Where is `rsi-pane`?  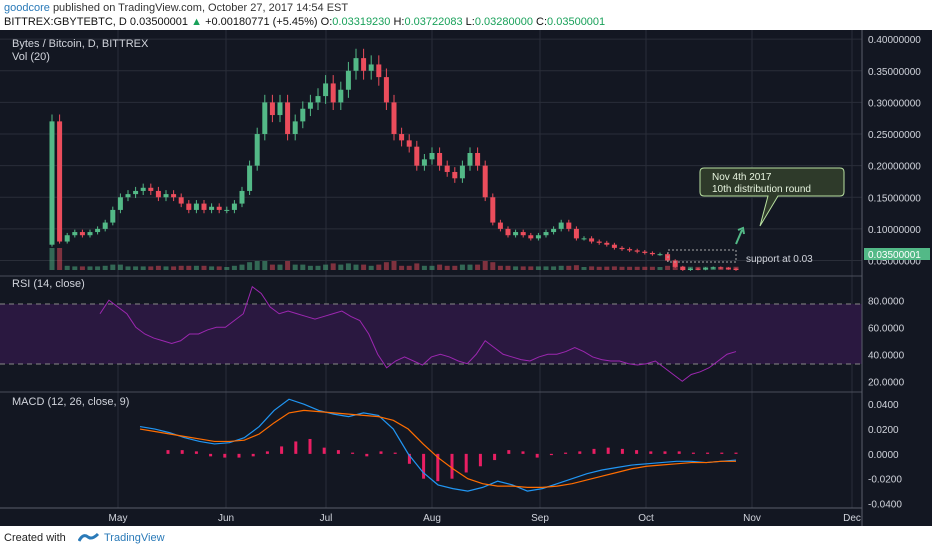 rsi-pane is located at coordinates (418, 333).